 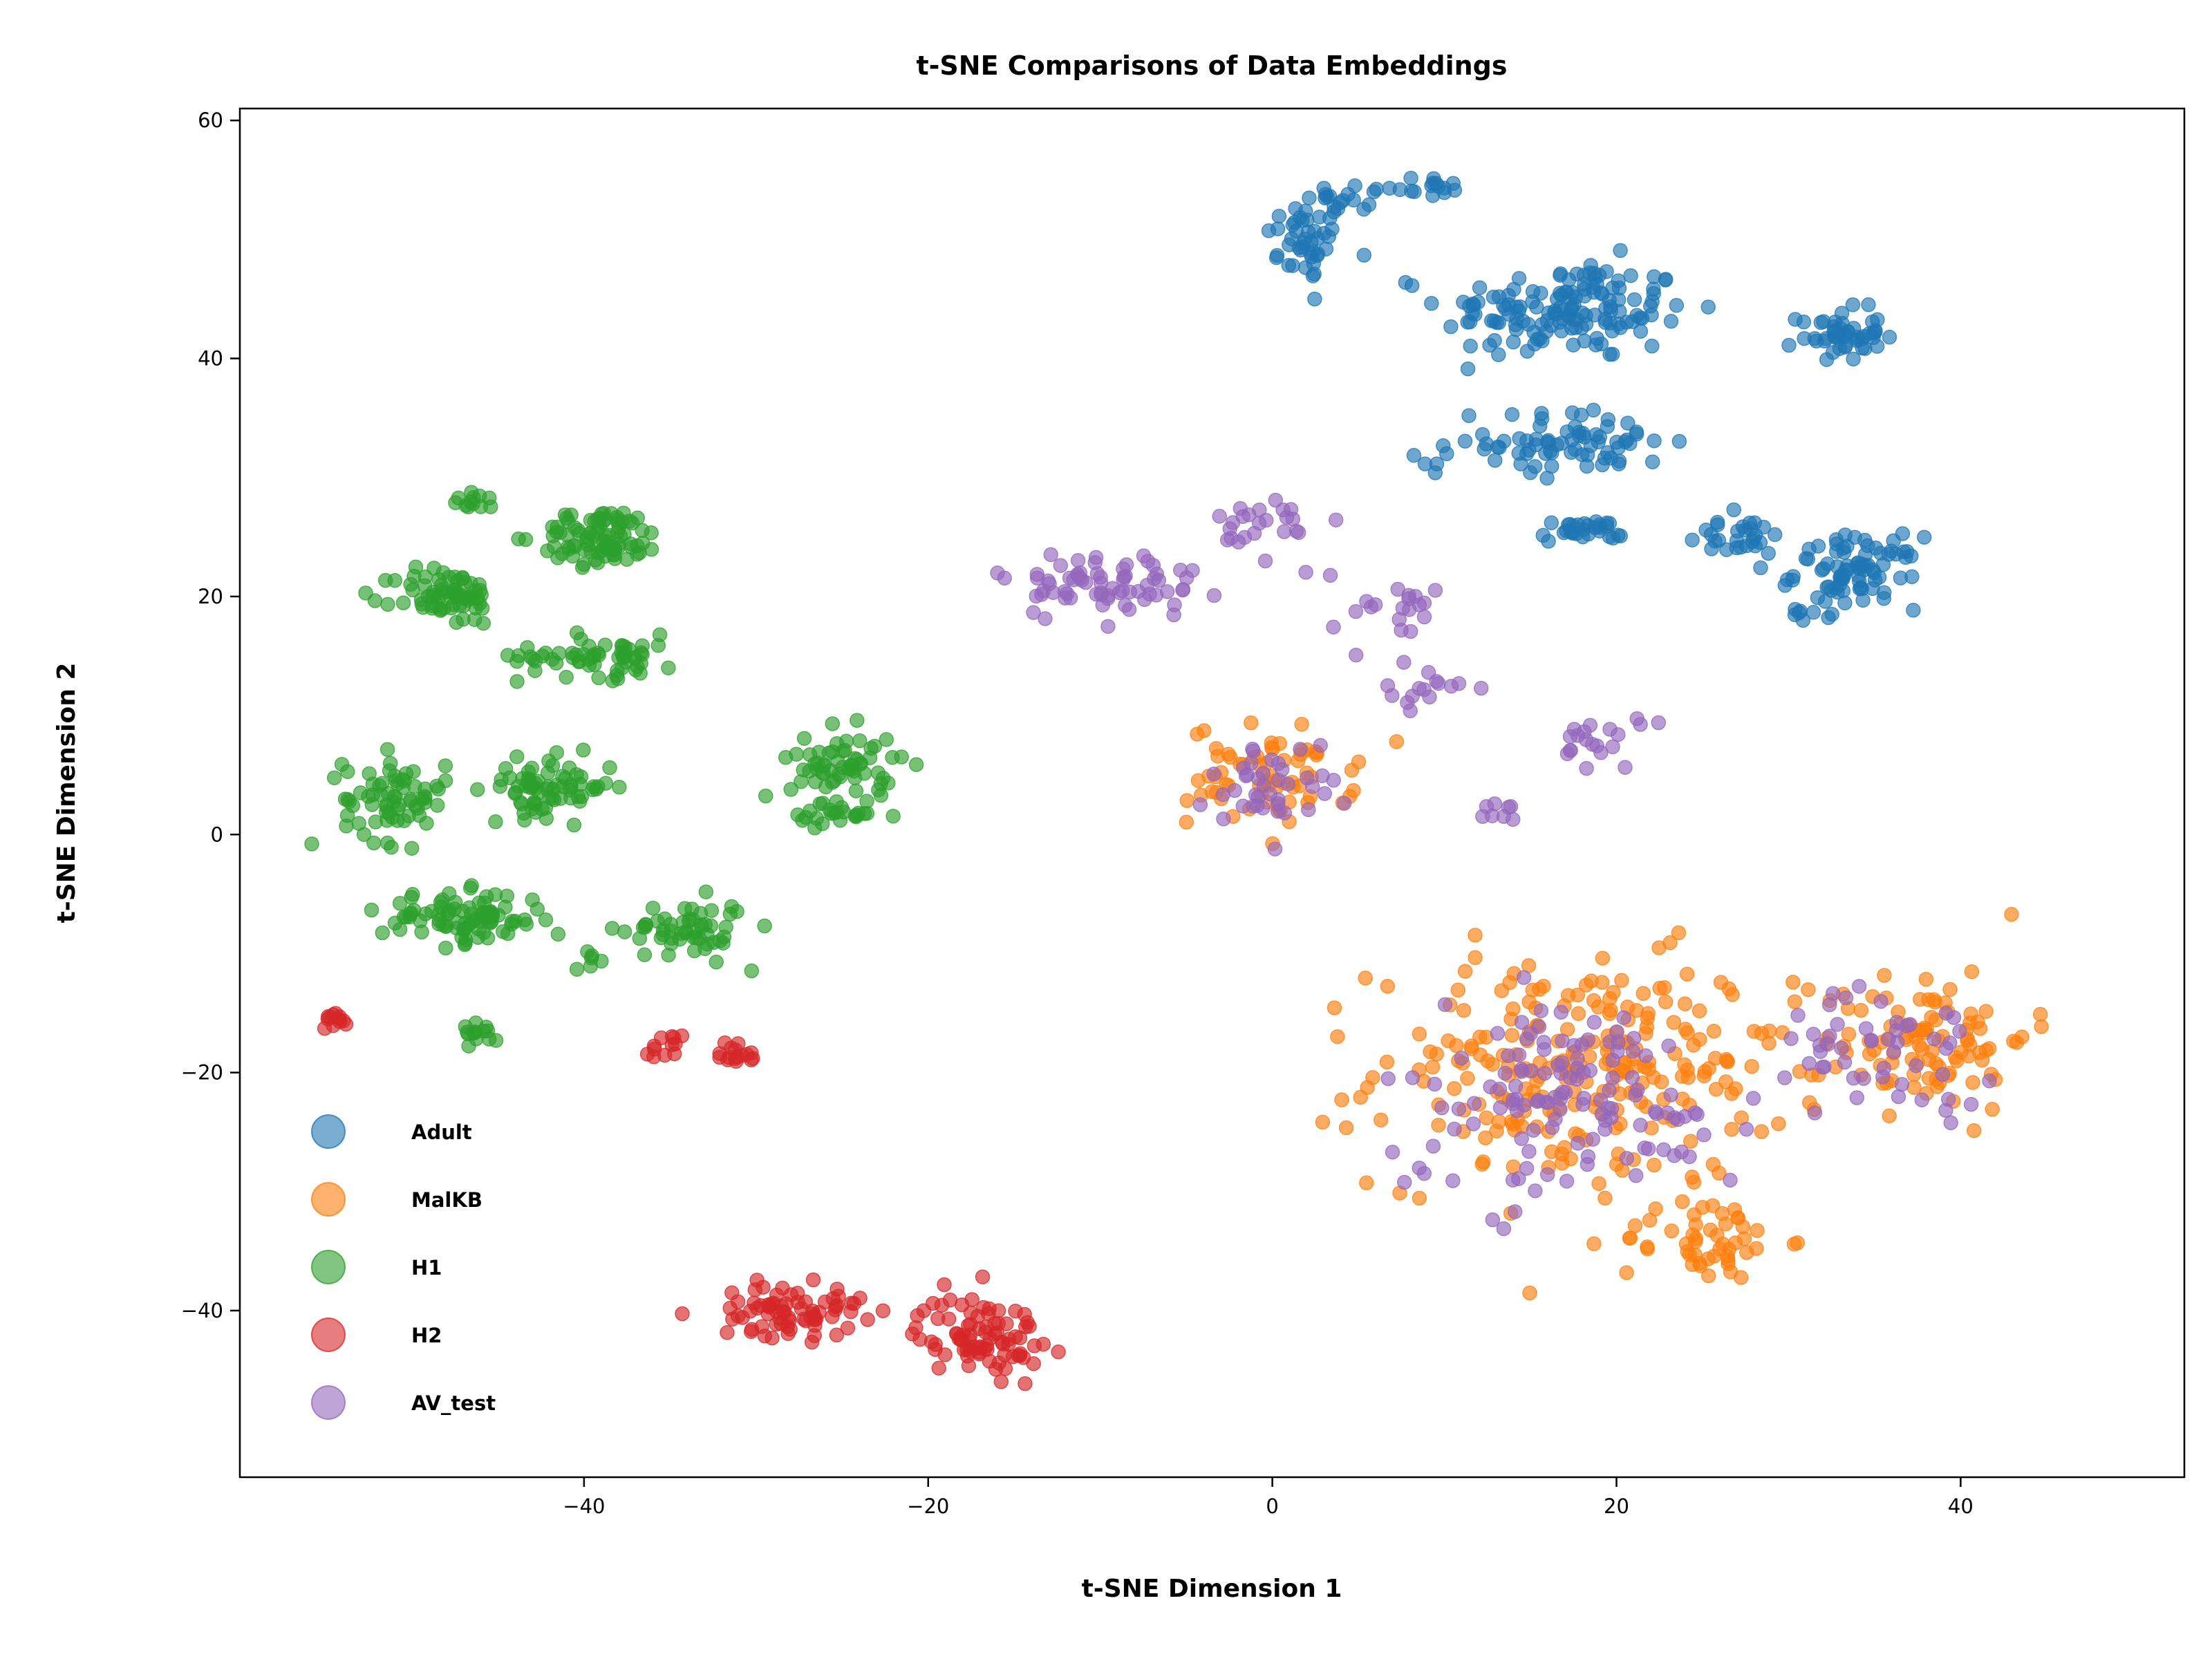 I want to click on legend-label: H1, so click(x=426, y=1268).